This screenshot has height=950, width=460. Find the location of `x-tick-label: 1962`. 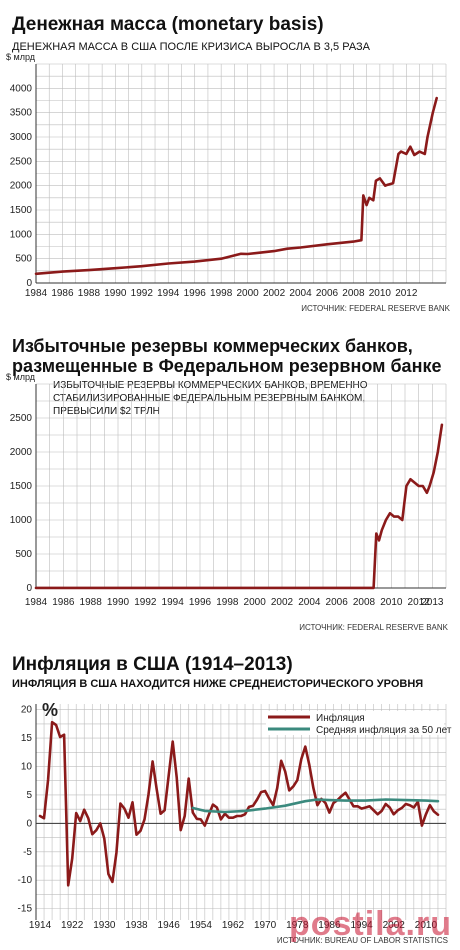

x-tick-label: 1962 is located at coordinates (233, 925).